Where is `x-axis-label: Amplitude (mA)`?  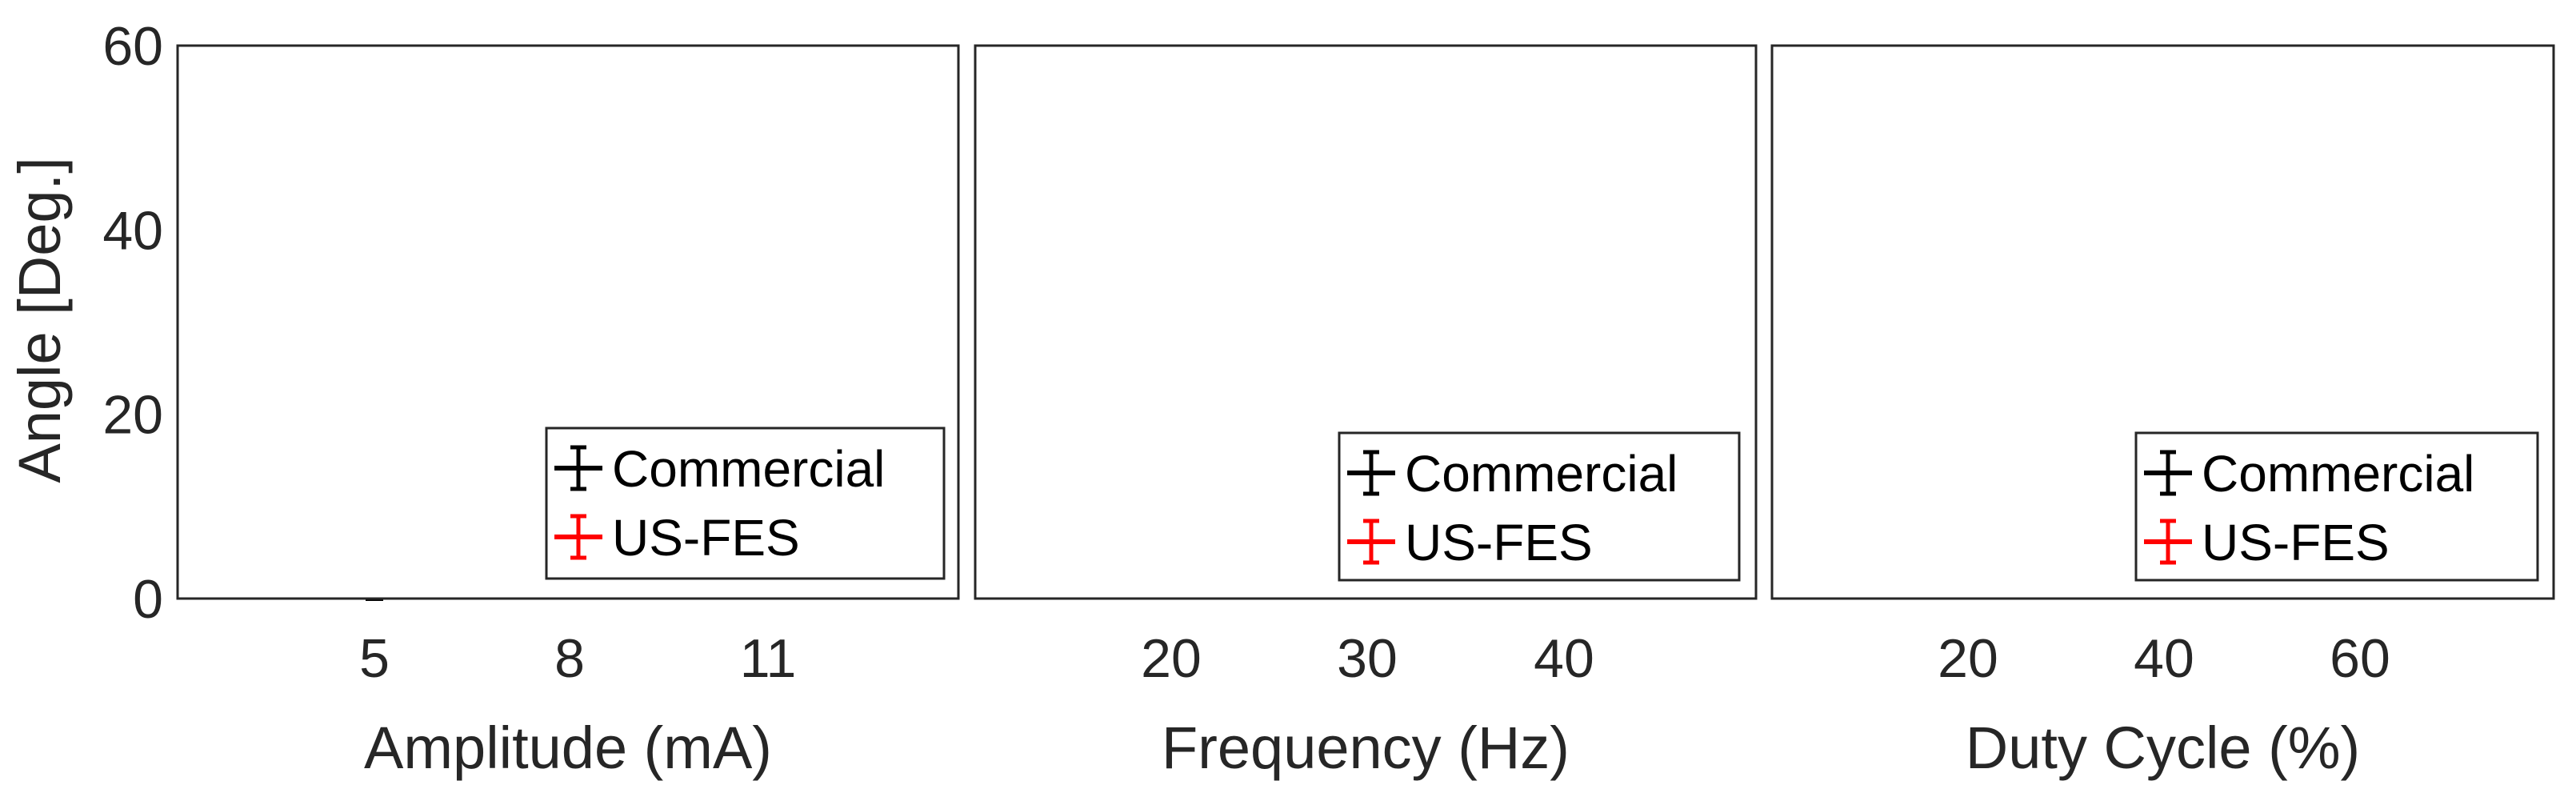
x-axis-label: Amplitude (mA) is located at coordinates (568, 748).